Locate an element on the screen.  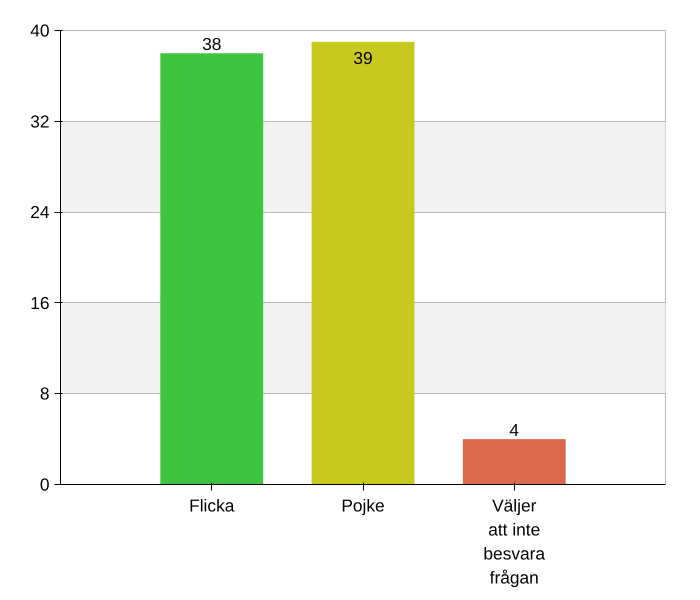
x-tick-label: Flicka is located at coordinates (212, 506).